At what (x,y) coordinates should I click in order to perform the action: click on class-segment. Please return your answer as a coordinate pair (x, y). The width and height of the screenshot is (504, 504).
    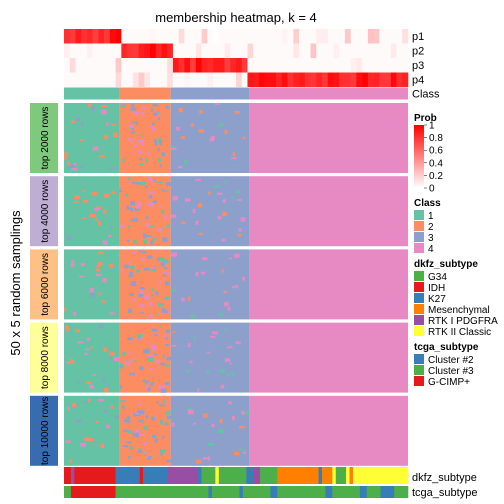
    Looking at the image, I should click on (92, 93).